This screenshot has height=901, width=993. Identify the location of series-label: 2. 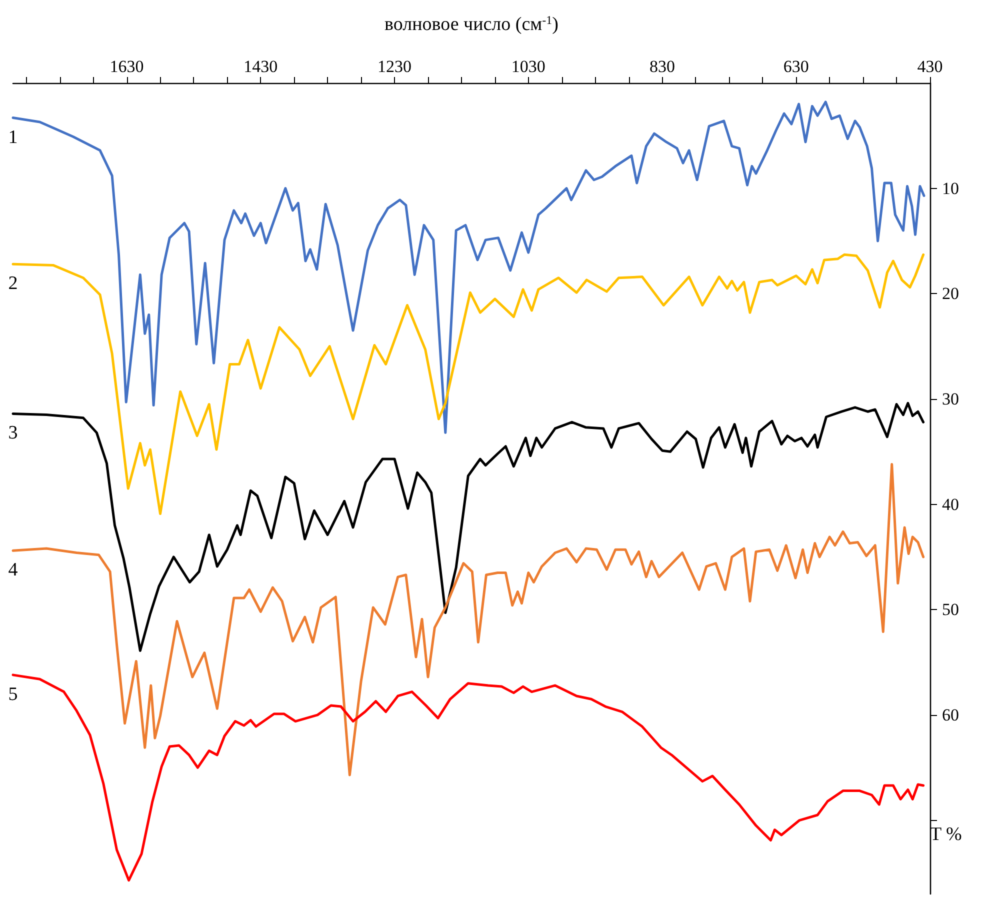
(13, 283).